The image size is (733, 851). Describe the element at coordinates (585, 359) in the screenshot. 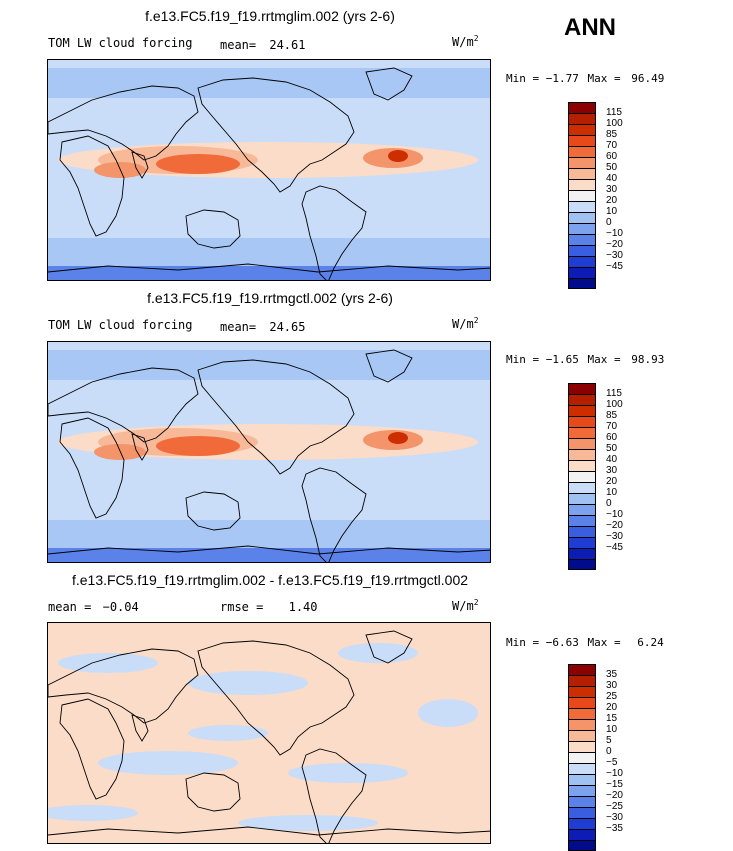

I see `panel-2-minmax: Min = −1.65 Max = 98.93` at that location.